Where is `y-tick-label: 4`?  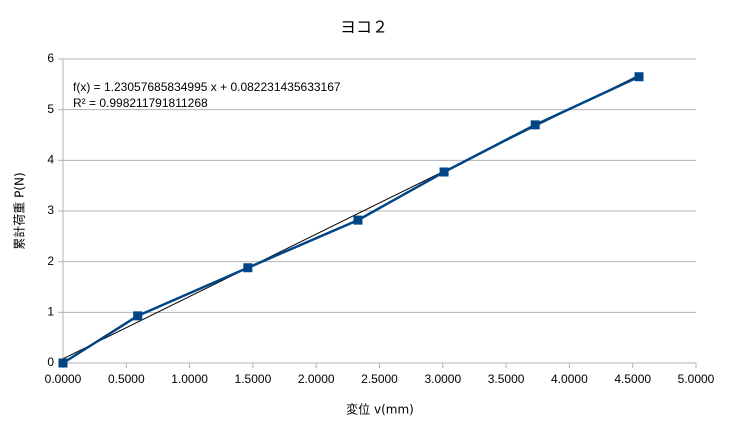 y-tick-label: 4 is located at coordinates (50, 160).